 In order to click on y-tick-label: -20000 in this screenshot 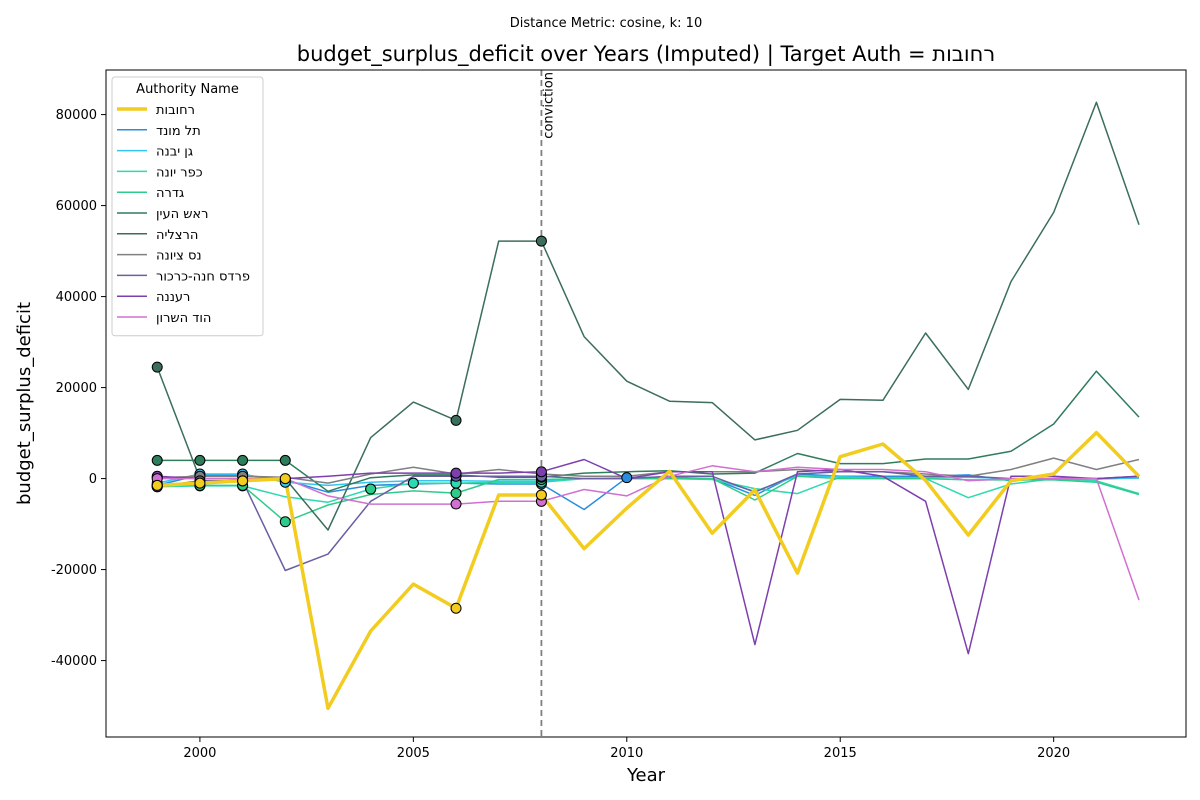, I will do `click(74, 570)`.